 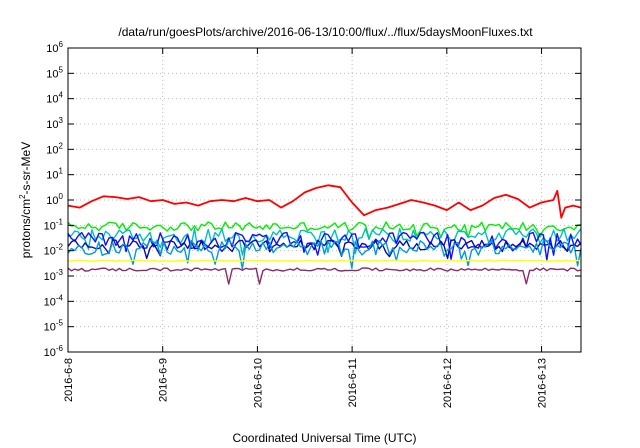 I want to click on x-tick-label: 2016-6-11, so click(x=353, y=382).